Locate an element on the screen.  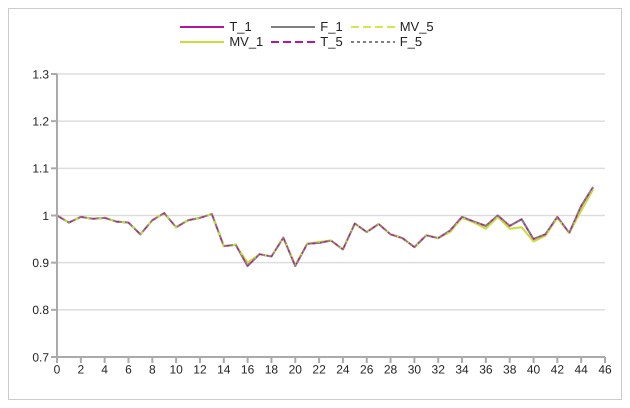
x-tick-label: 8 is located at coordinates (152, 369).